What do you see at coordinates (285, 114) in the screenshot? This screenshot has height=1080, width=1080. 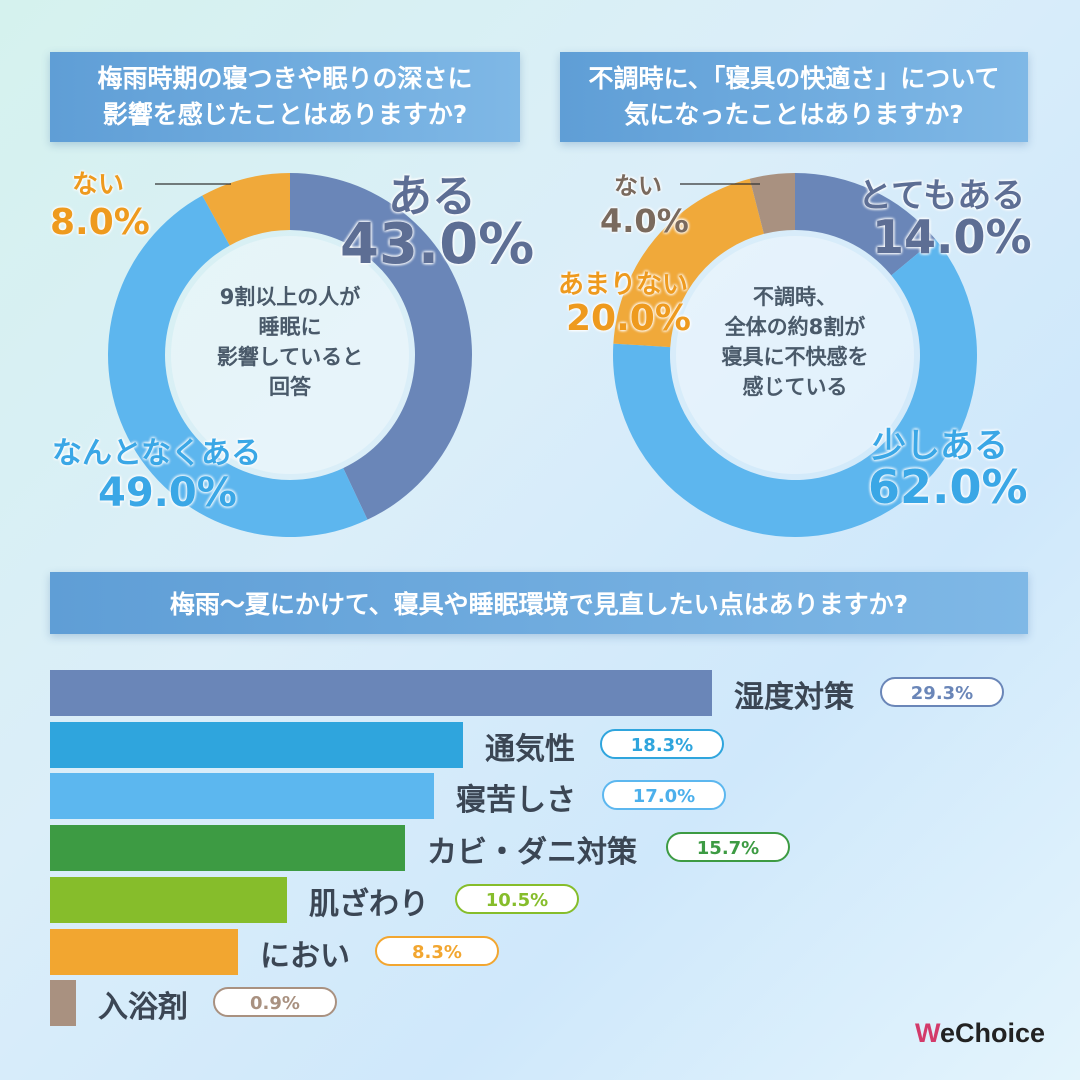 I see `question-1-title-line2: 影響を感じたことはありますか?` at bounding box center [285, 114].